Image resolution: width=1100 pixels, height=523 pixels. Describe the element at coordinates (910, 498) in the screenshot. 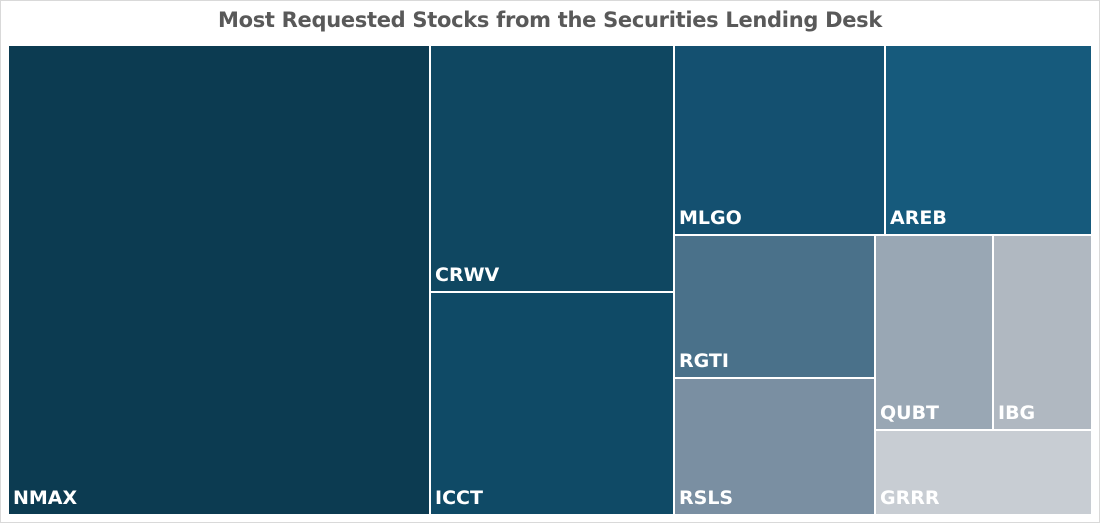

I see `treemap-label-grrr: GRRR` at that location.